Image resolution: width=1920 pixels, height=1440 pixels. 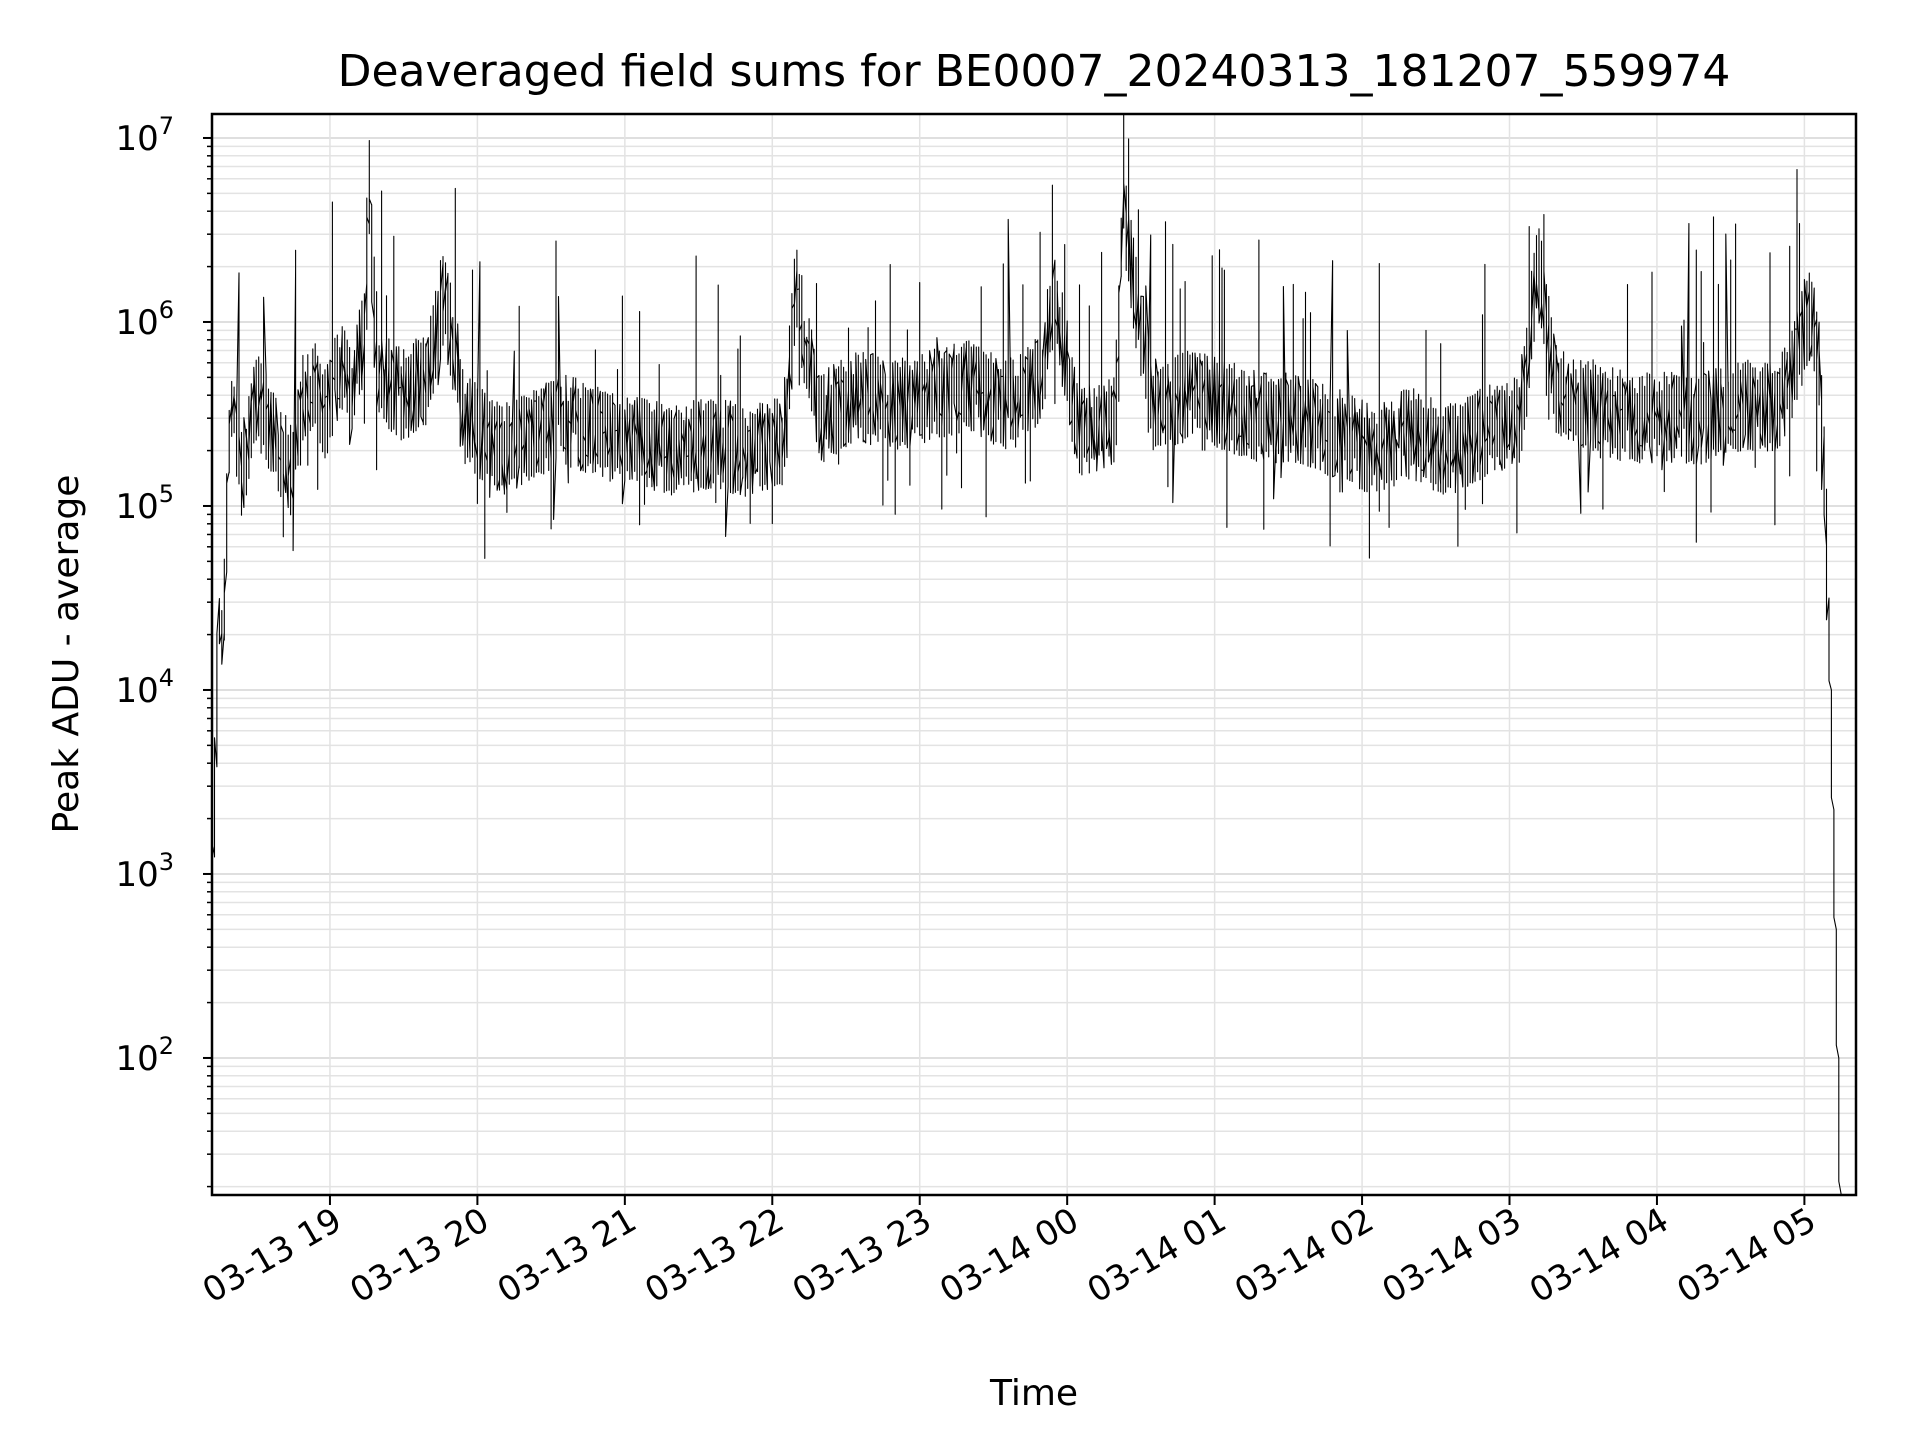 I want to click on y-axis: 10² 10³ 10⁴ 10⁵ 10⁶ 10⁷, so click(x=163, y=650).